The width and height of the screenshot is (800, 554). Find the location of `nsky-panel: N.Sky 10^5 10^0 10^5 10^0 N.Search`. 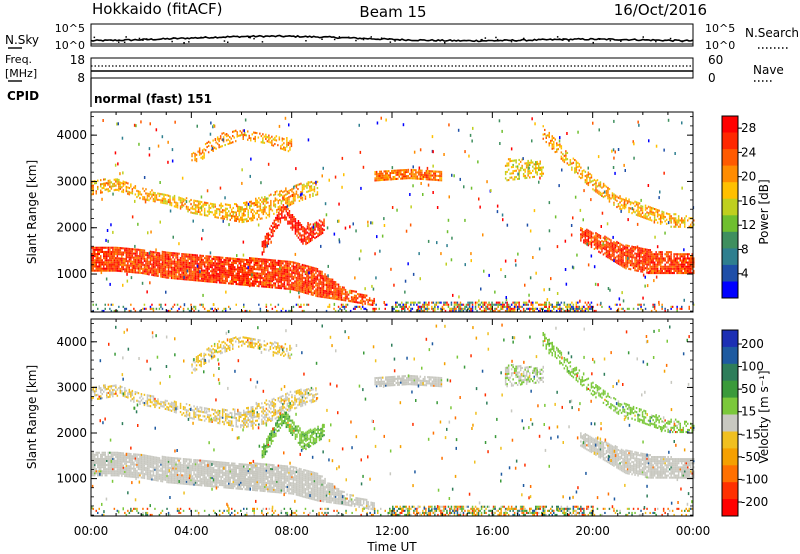

nsky-panel: N.Sky 10^5 10^0 10^5 10^0 N.Search is located at coordinates (402, 37).